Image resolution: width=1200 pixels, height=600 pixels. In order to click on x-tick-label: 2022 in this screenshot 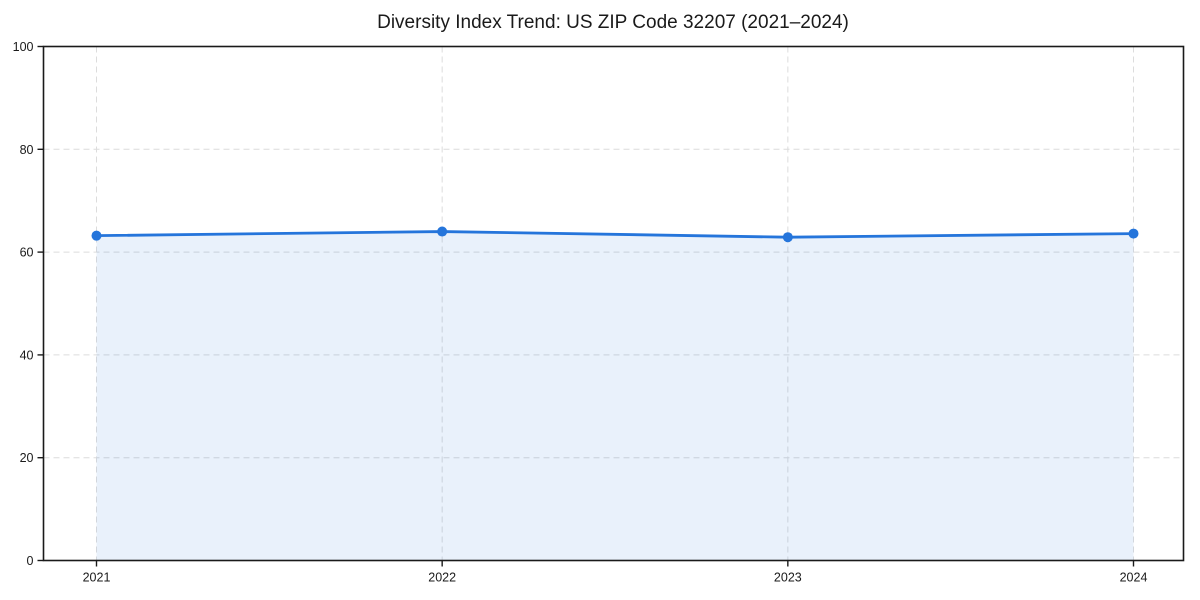, I will do `click(442, 578)`.